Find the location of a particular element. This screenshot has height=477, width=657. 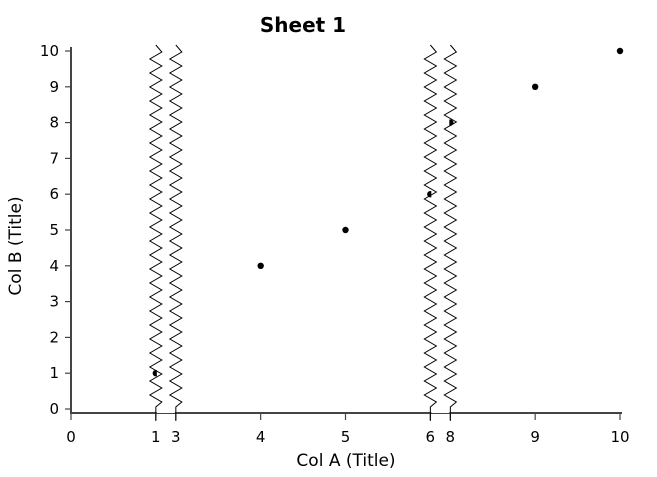

y-tick-label: 3 is located at coordinates (54, 302).